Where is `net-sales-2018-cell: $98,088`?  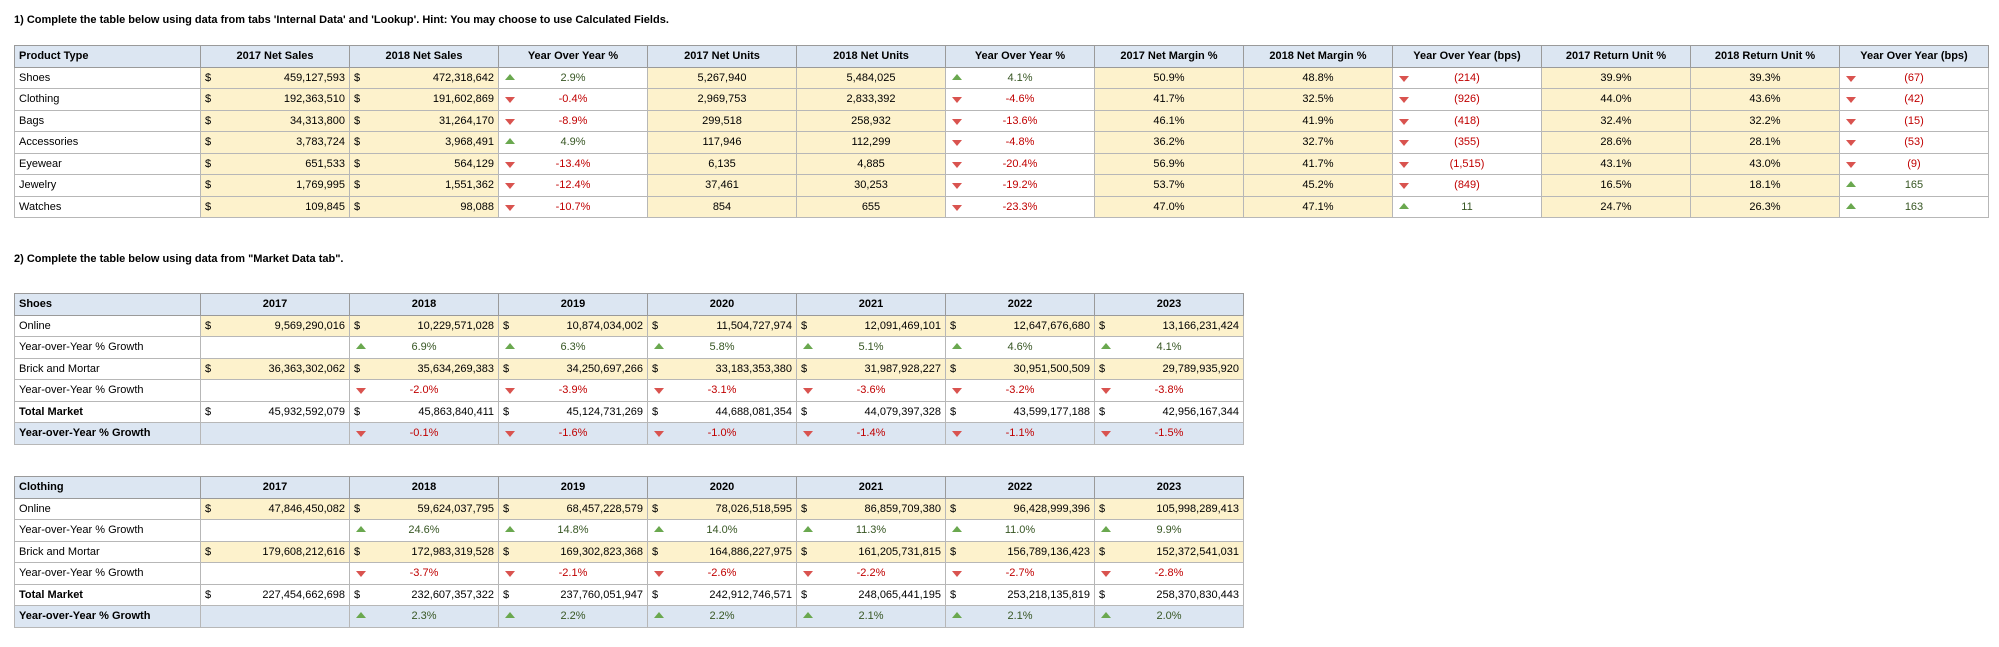
net-sales-2018-cell: $98,088 is located at coordinates (424, 206).